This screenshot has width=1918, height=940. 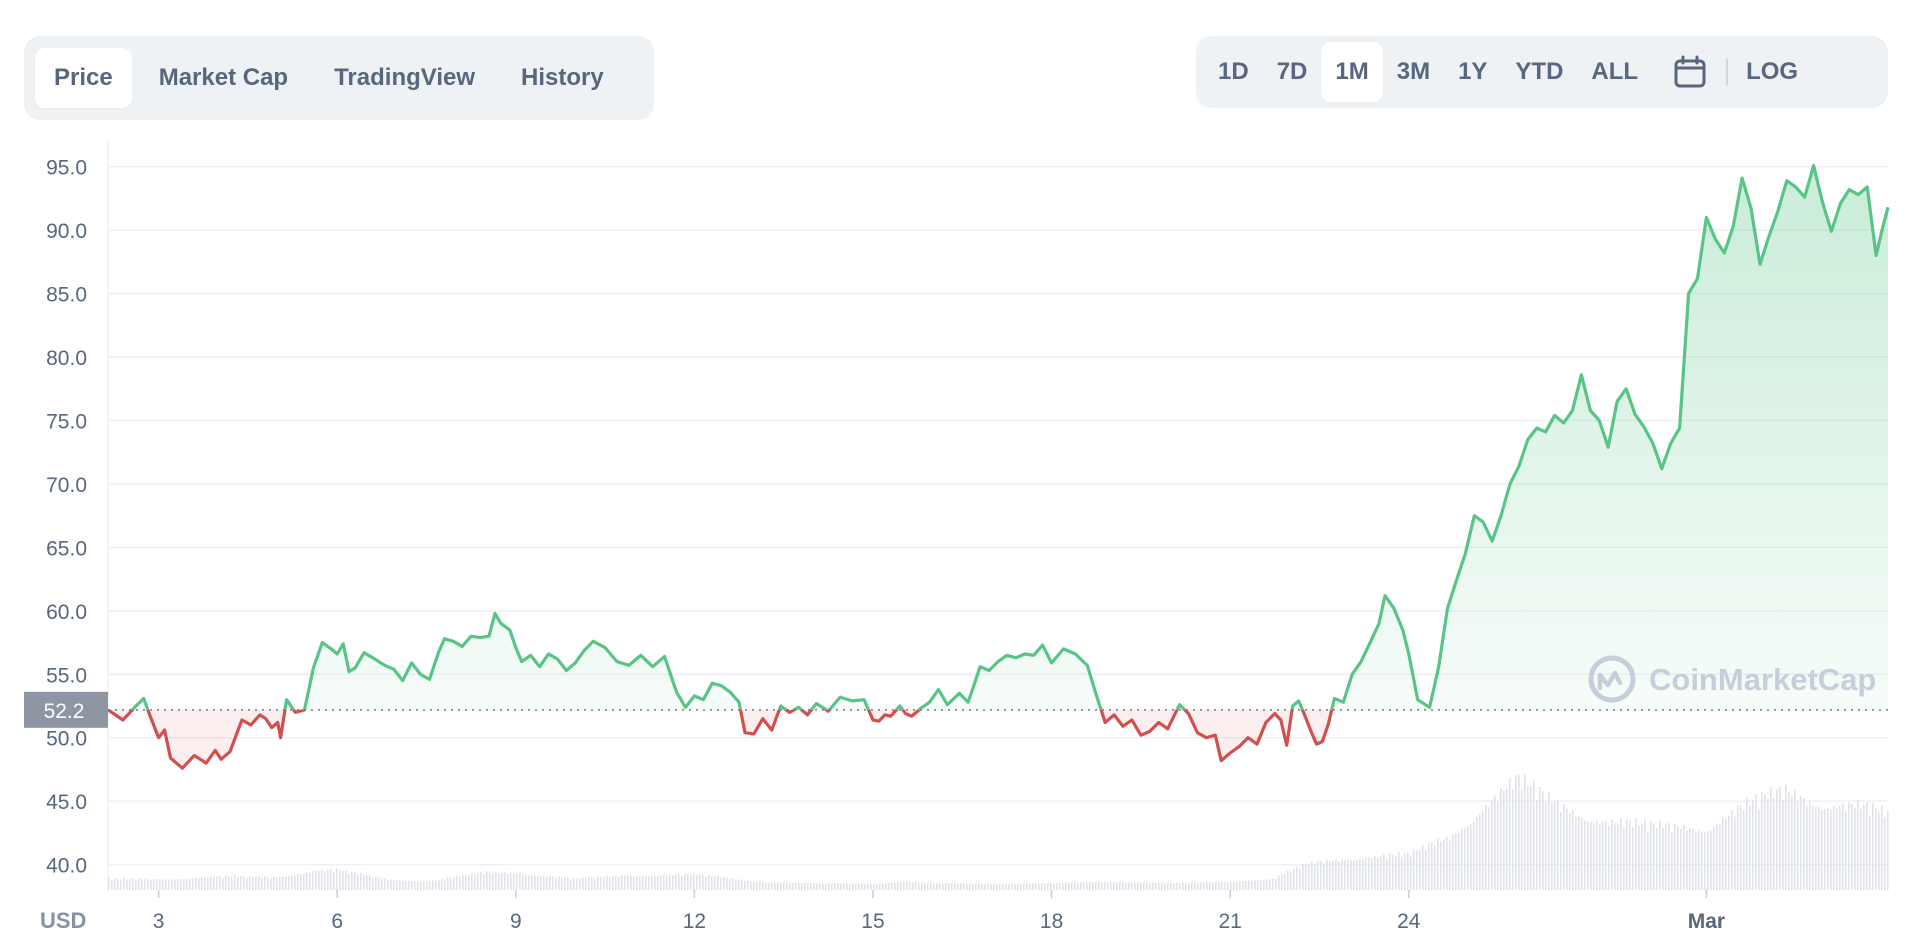 What do you see at coordinates (1473, 71) in the screenshot?
I see `range-1y: 1Y` at bounding box center [1473, 71].